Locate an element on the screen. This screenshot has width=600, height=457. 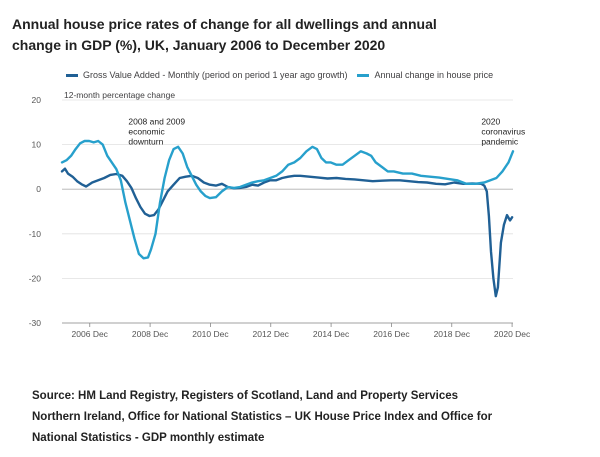
legend-swatch-house-price is located at coordinates (363, 75).